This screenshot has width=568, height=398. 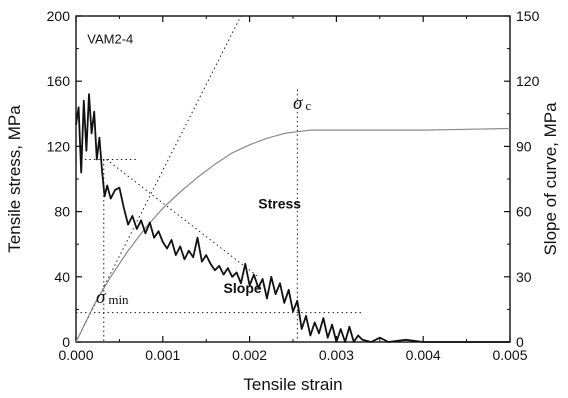 I want to click on y-left-tick-label: 120, so click(x=59, y=146).